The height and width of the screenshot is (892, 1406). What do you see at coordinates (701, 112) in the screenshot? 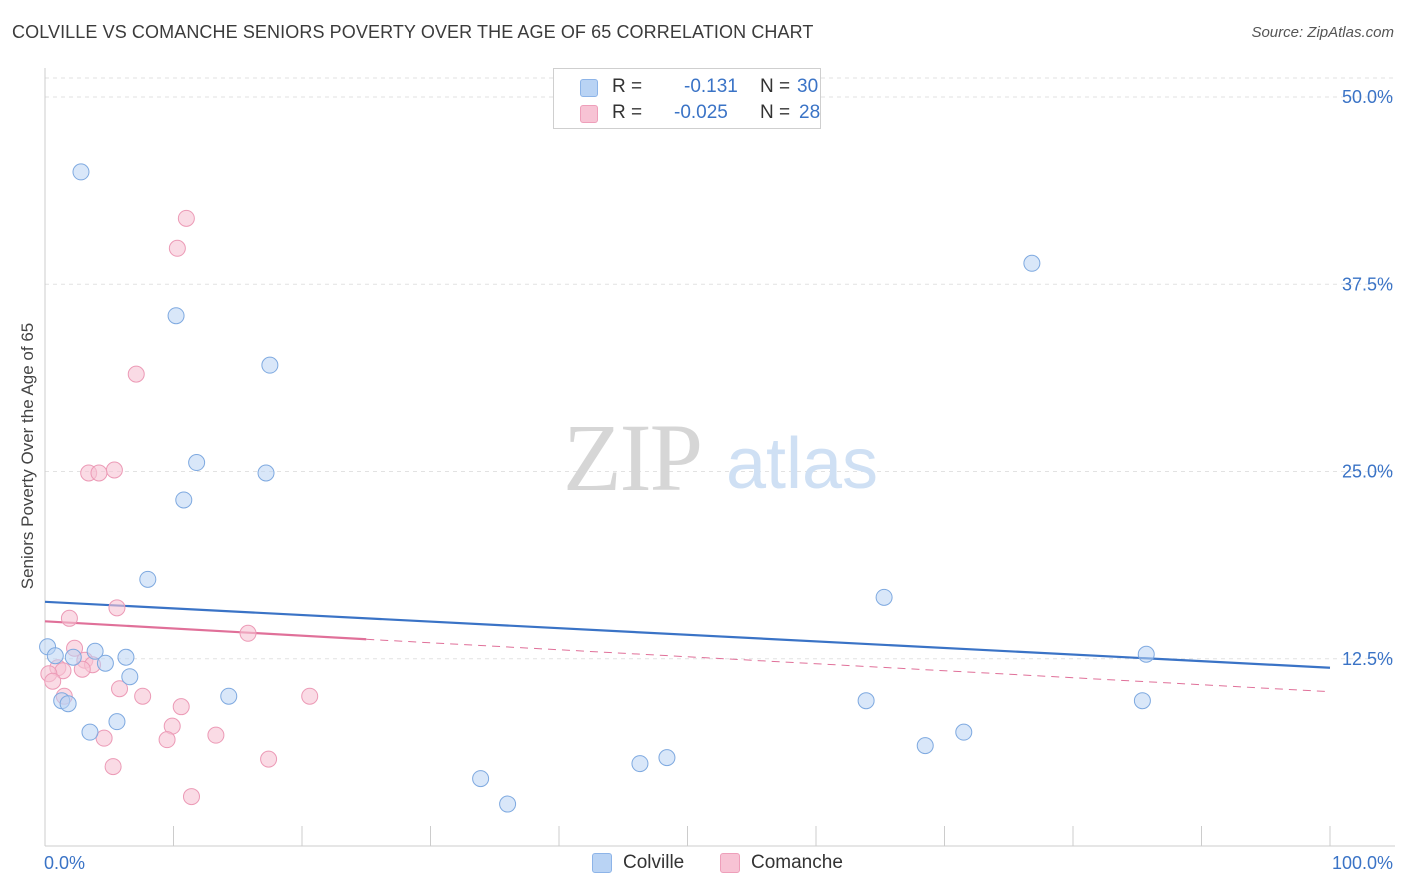
I see `legend-r-value: -0.025` at bounding box center [701, 112].